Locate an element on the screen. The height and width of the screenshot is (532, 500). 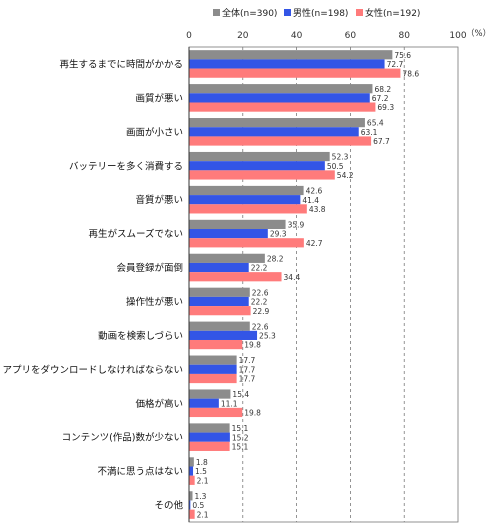
value-label: 15.2 is located at coordinates (240, 437).